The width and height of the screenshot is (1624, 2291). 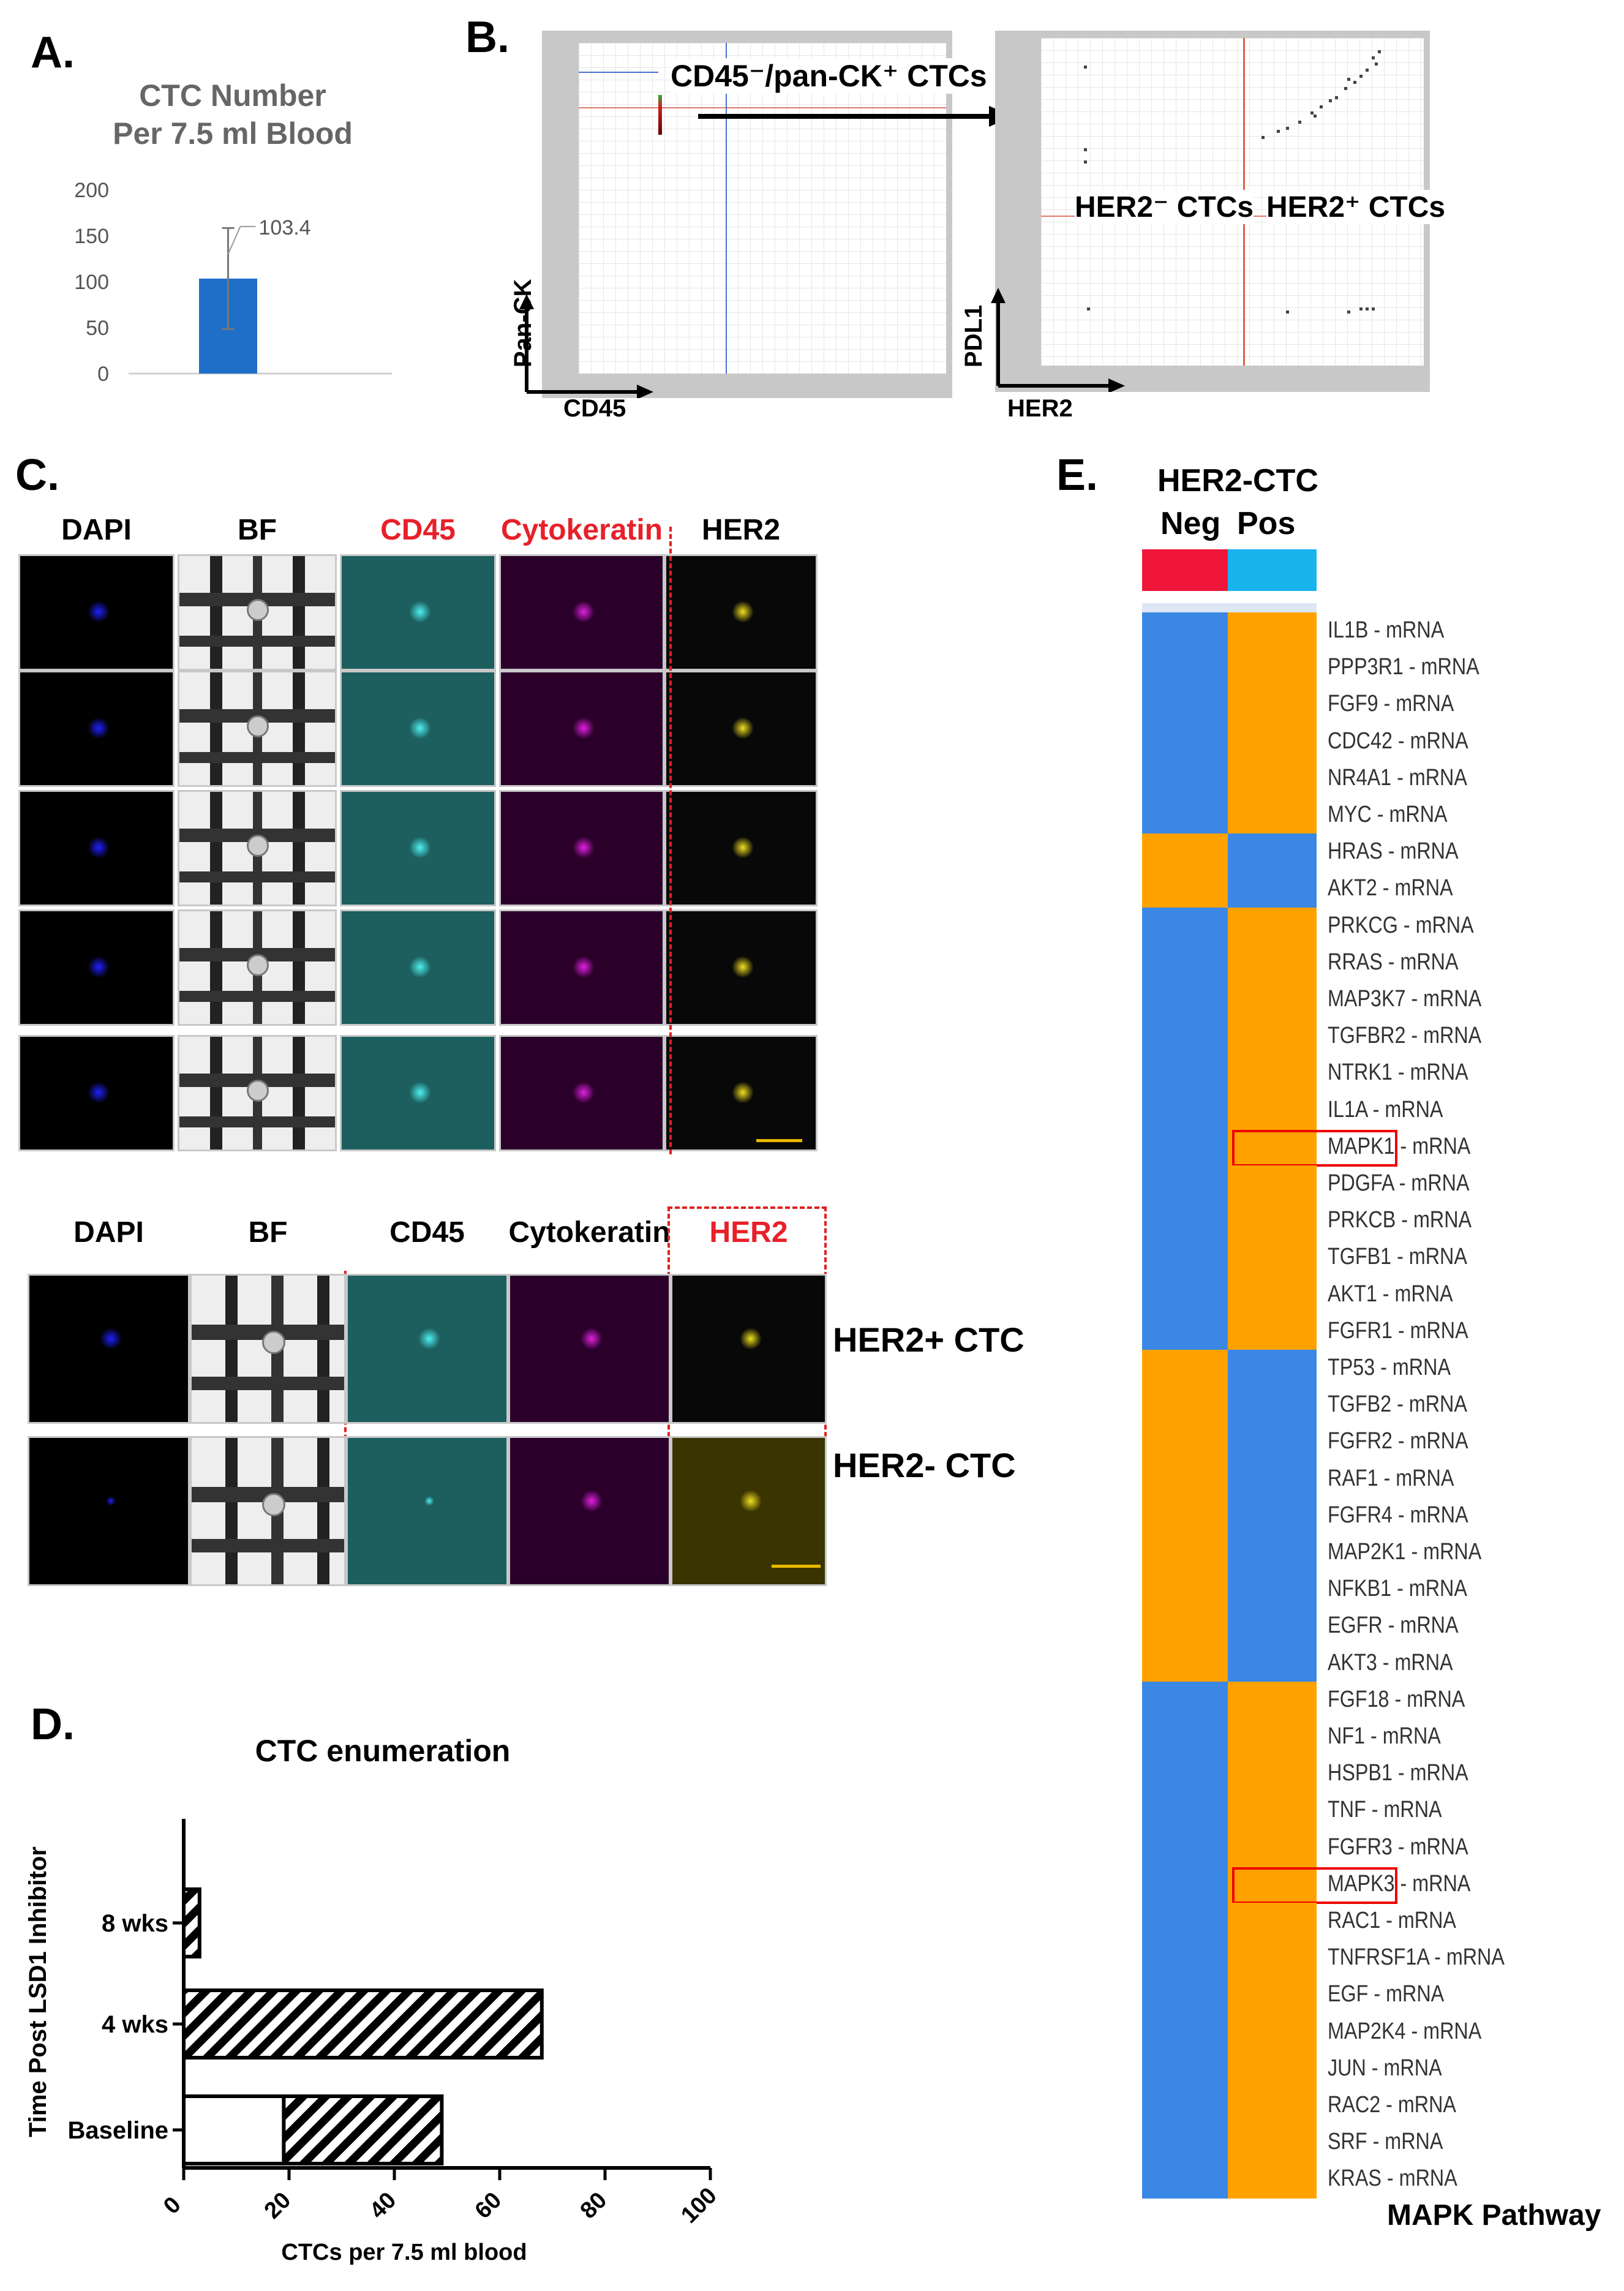 I want to click on gate-arrow, so click(x=855, y=116).